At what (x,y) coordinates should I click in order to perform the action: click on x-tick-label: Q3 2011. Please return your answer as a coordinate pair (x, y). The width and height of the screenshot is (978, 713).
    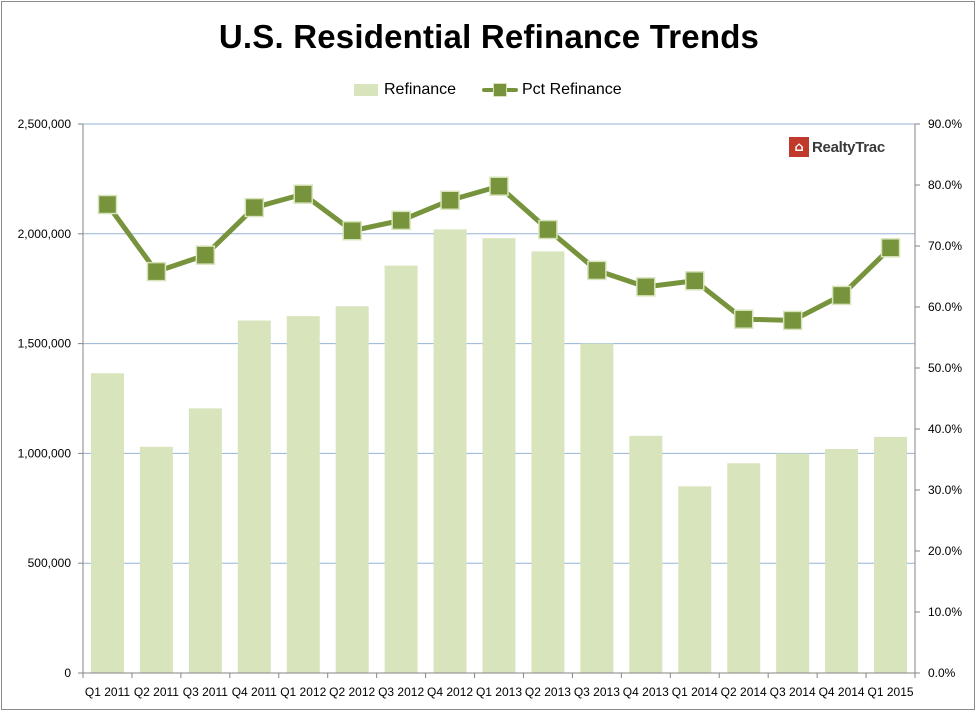
    Looking at the image, I should click on (205, 692).